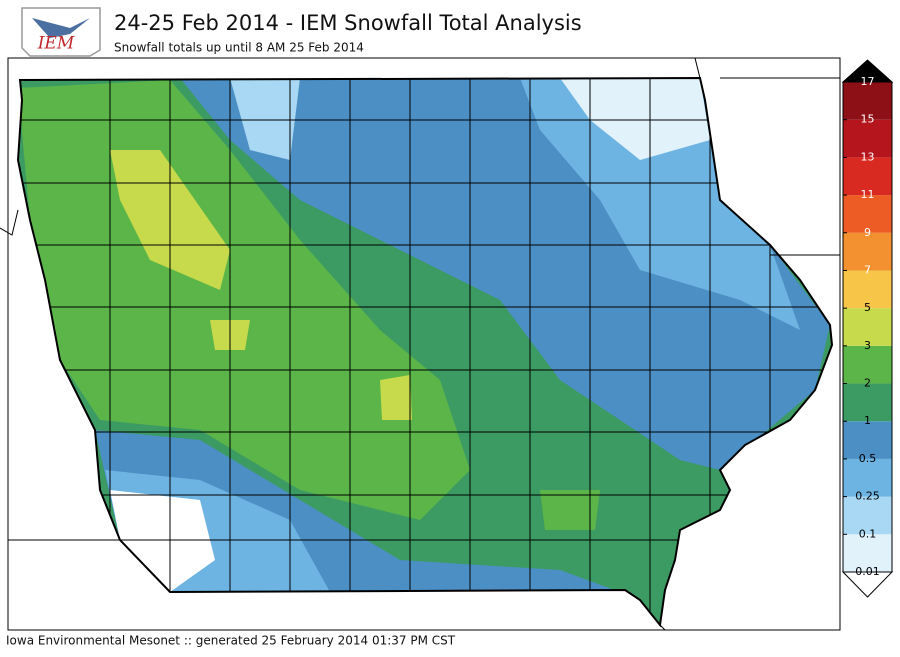  Describe the element at coordinates (867, 269) in the screenshot. I see `colorbar-tick-label: 7` at that location.